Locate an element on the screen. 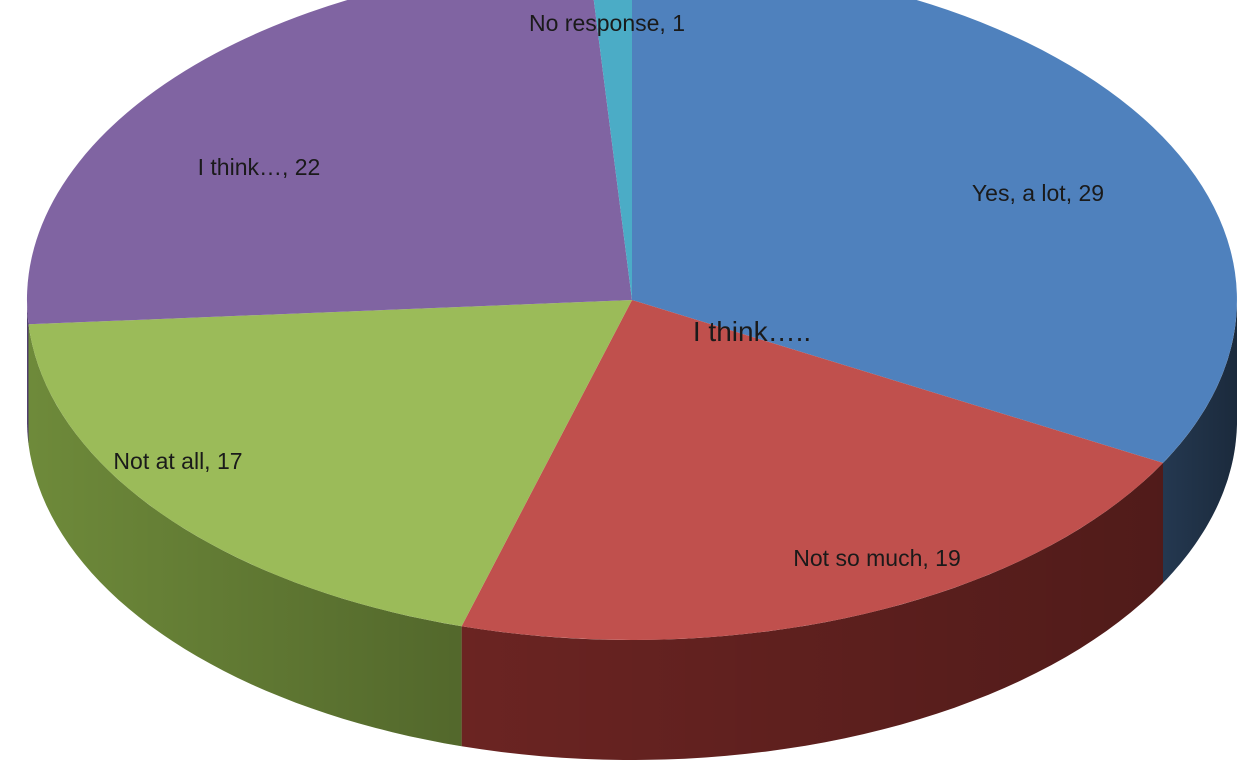 The image size is (1239, 783). pie-slice-no-response is located at coordinates (612, 150).